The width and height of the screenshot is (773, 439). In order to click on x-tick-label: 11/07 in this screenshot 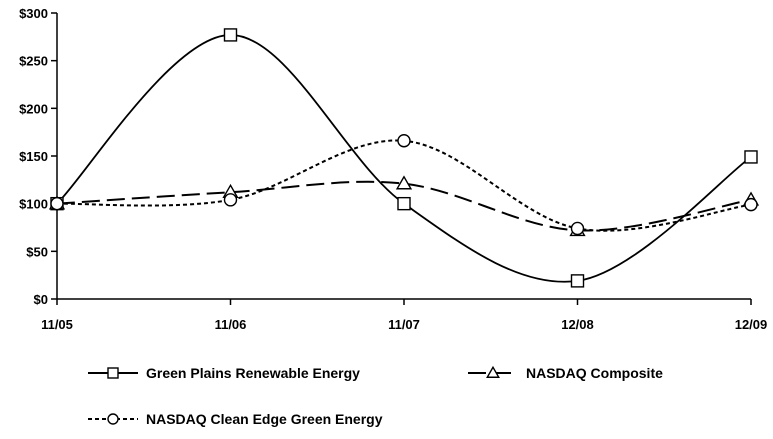, I will do `click(404, 324)`.